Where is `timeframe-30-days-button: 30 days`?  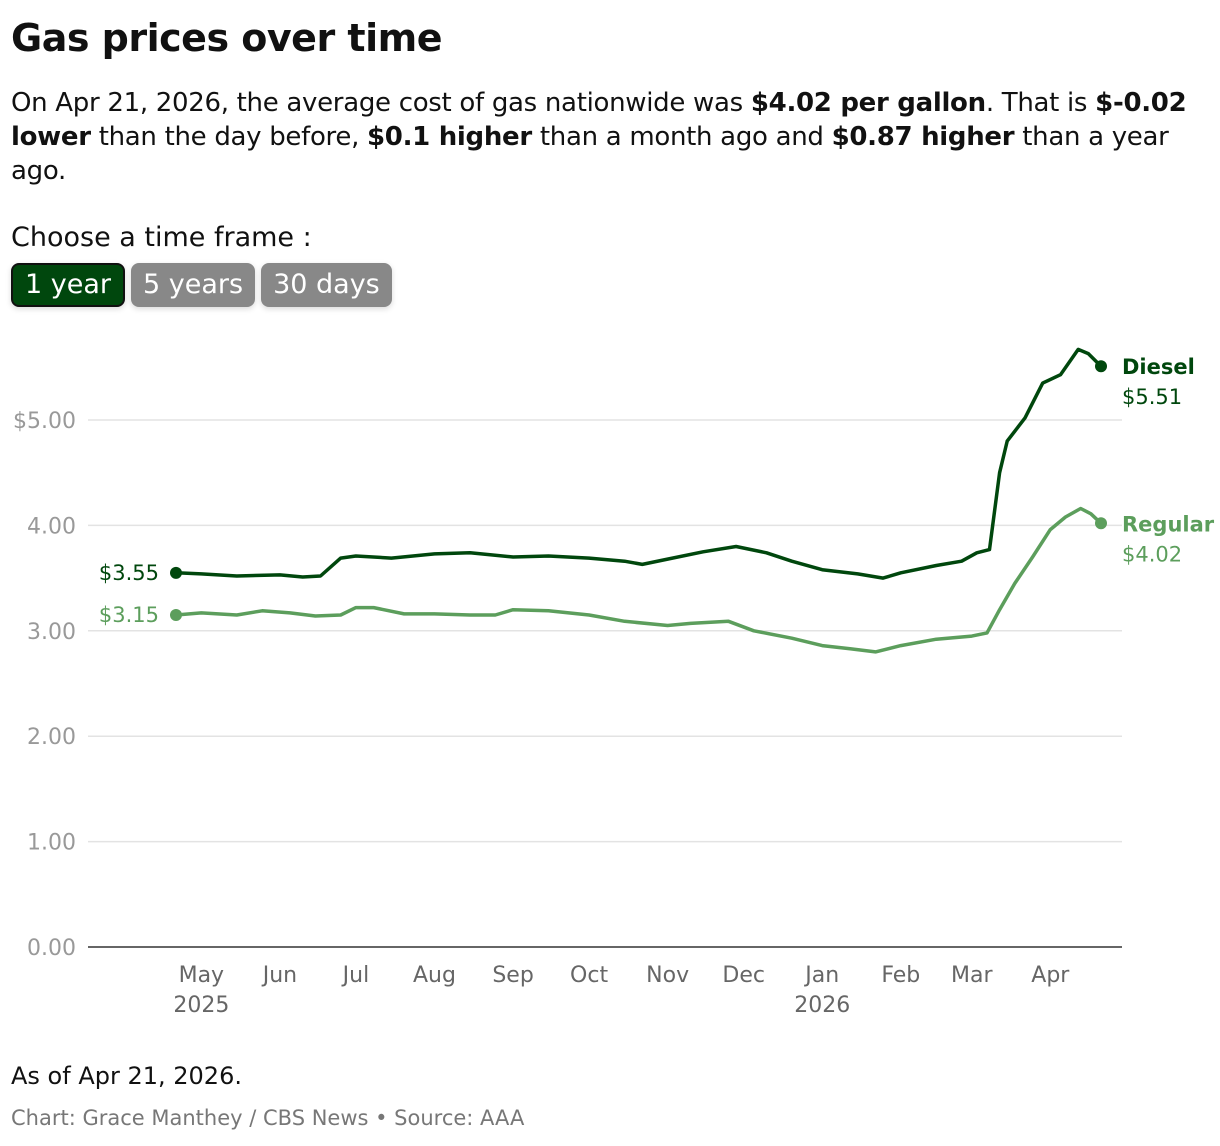 timeframe-30-days-button: 30 days is located at coordinates (326, 285).